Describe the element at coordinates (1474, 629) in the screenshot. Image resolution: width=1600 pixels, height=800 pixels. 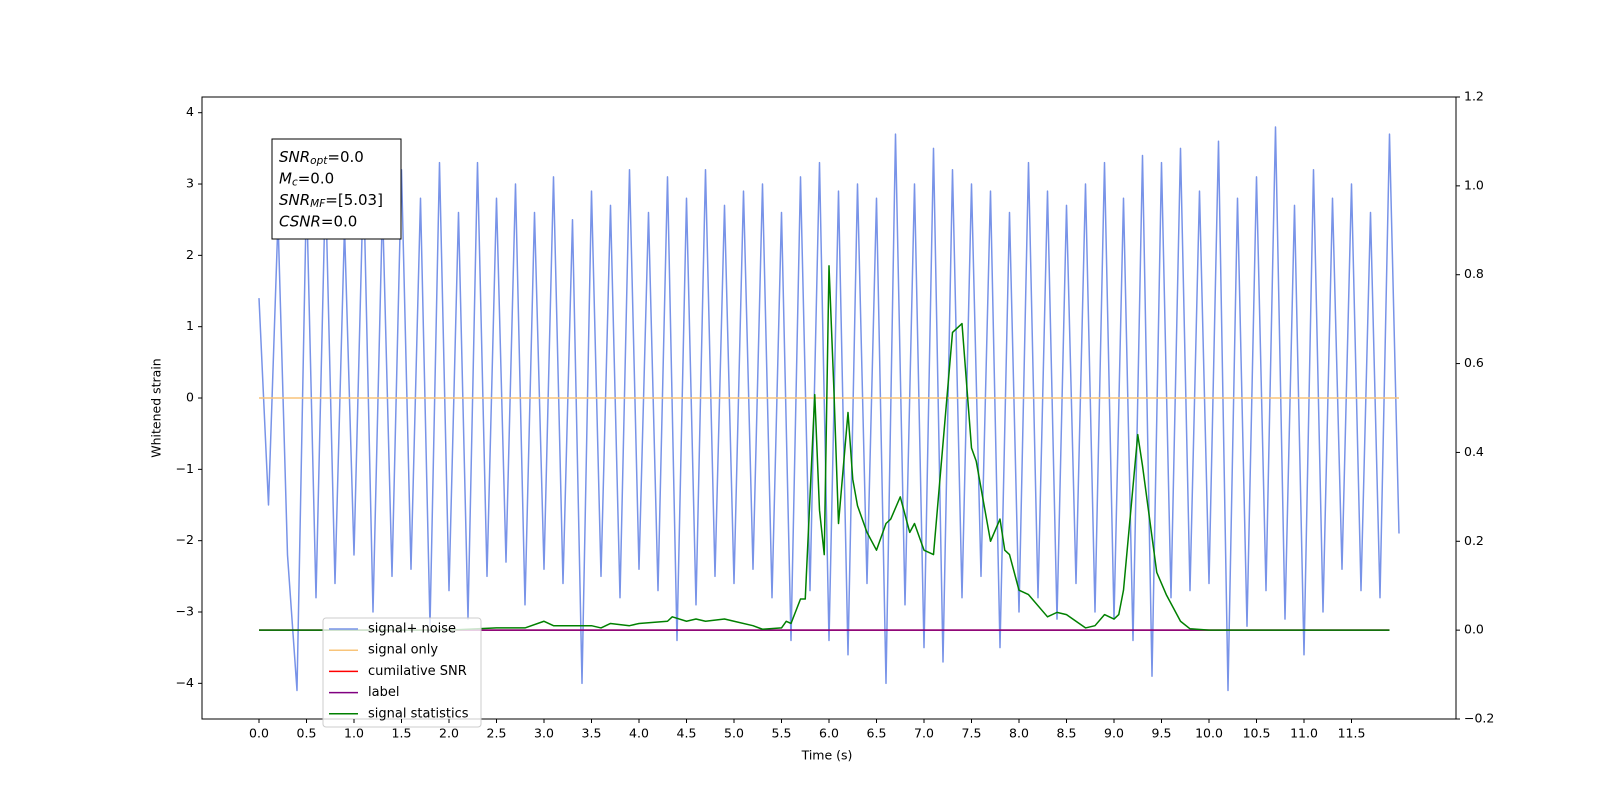
I see `y2-tick-label: 0.0` at that location.